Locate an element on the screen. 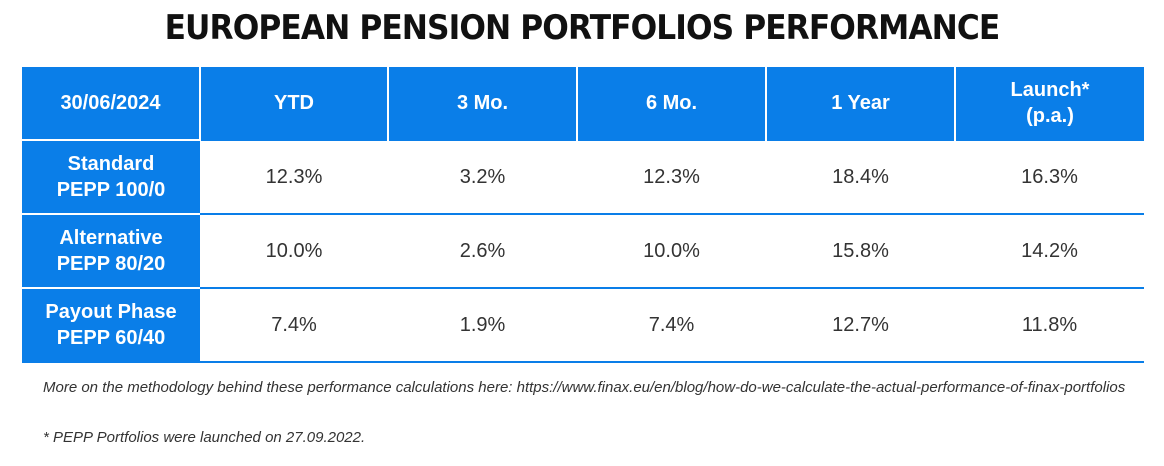 The height and width of the screenshot is (466, 1164). table-cell: 16.3% is located at coordinates (1049, 176).